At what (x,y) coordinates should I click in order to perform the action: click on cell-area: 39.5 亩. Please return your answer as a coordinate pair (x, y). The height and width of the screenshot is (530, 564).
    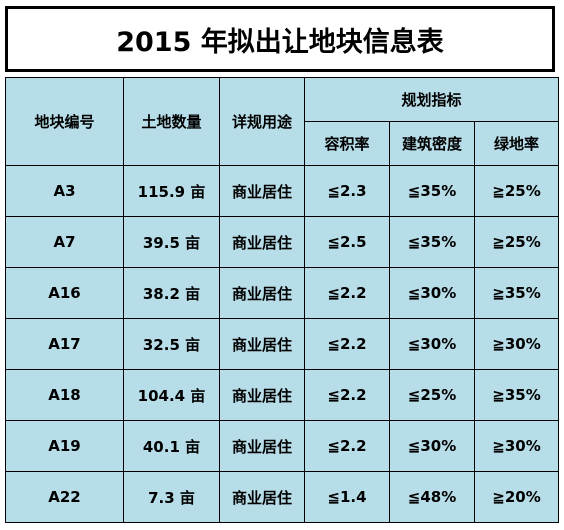
    Looking at the image, I should click on (171, 242).